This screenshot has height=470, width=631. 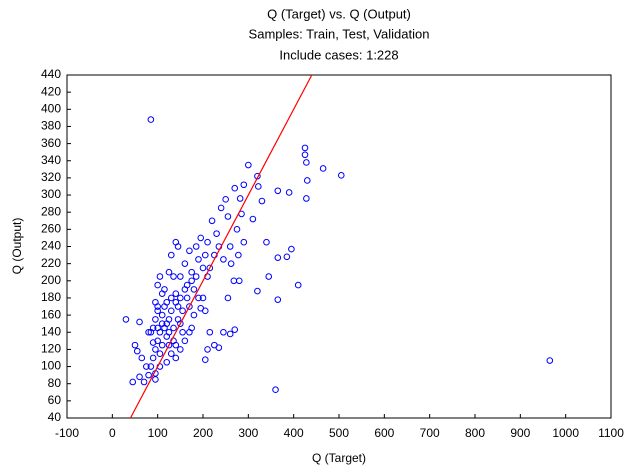 I want to click on y-tick-label: 80, so click(x=55, y=383).